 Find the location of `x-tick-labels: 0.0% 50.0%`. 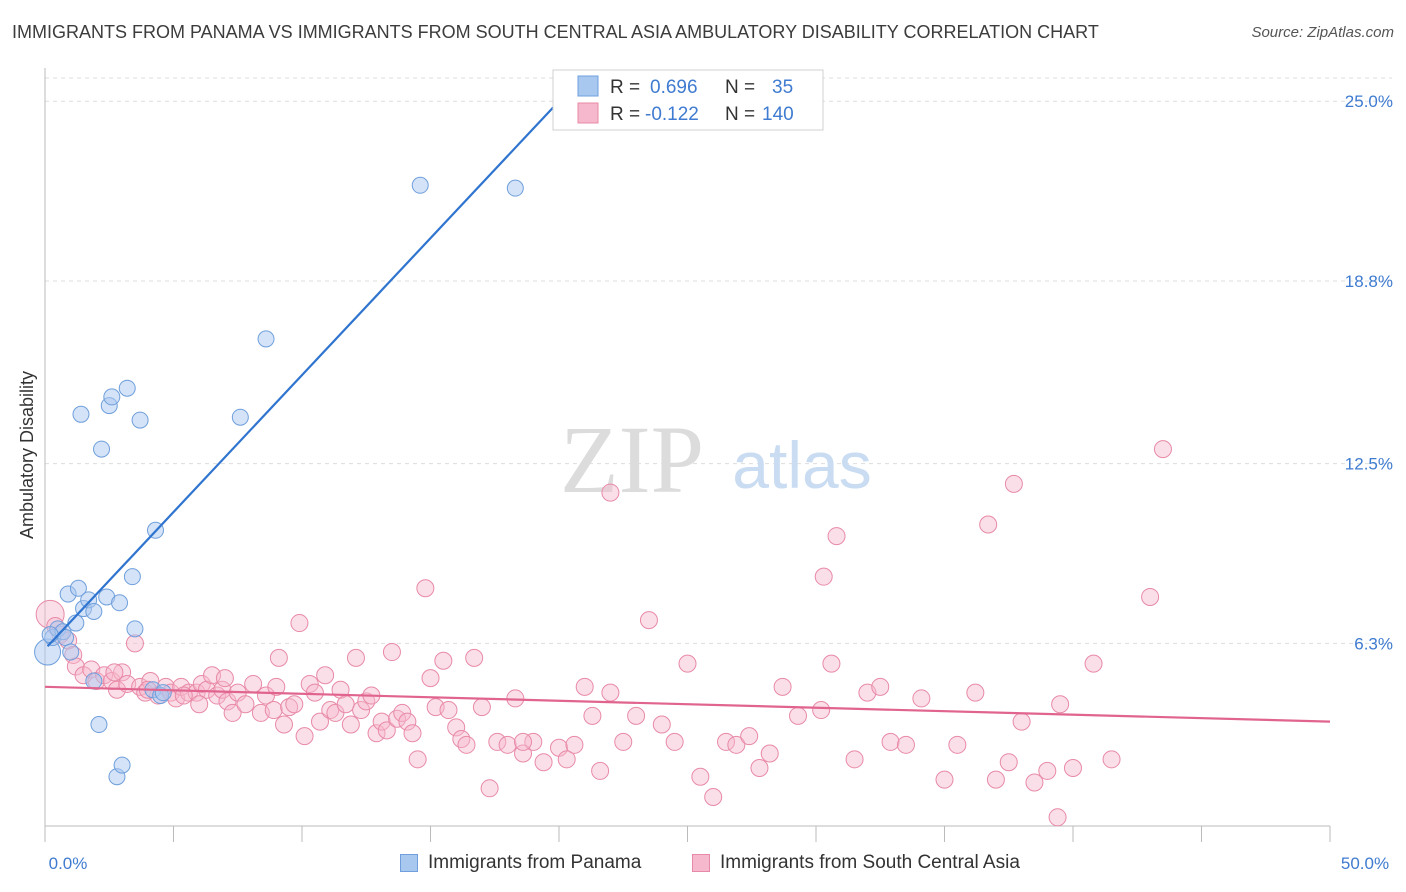

x-tick-labels: 0.0% 50.0% is located at coordinates (719, 863).